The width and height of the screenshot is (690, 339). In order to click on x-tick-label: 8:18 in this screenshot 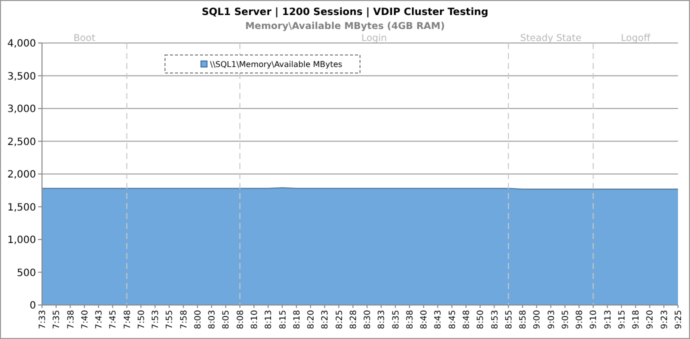, I will do `click(297, 320)`.